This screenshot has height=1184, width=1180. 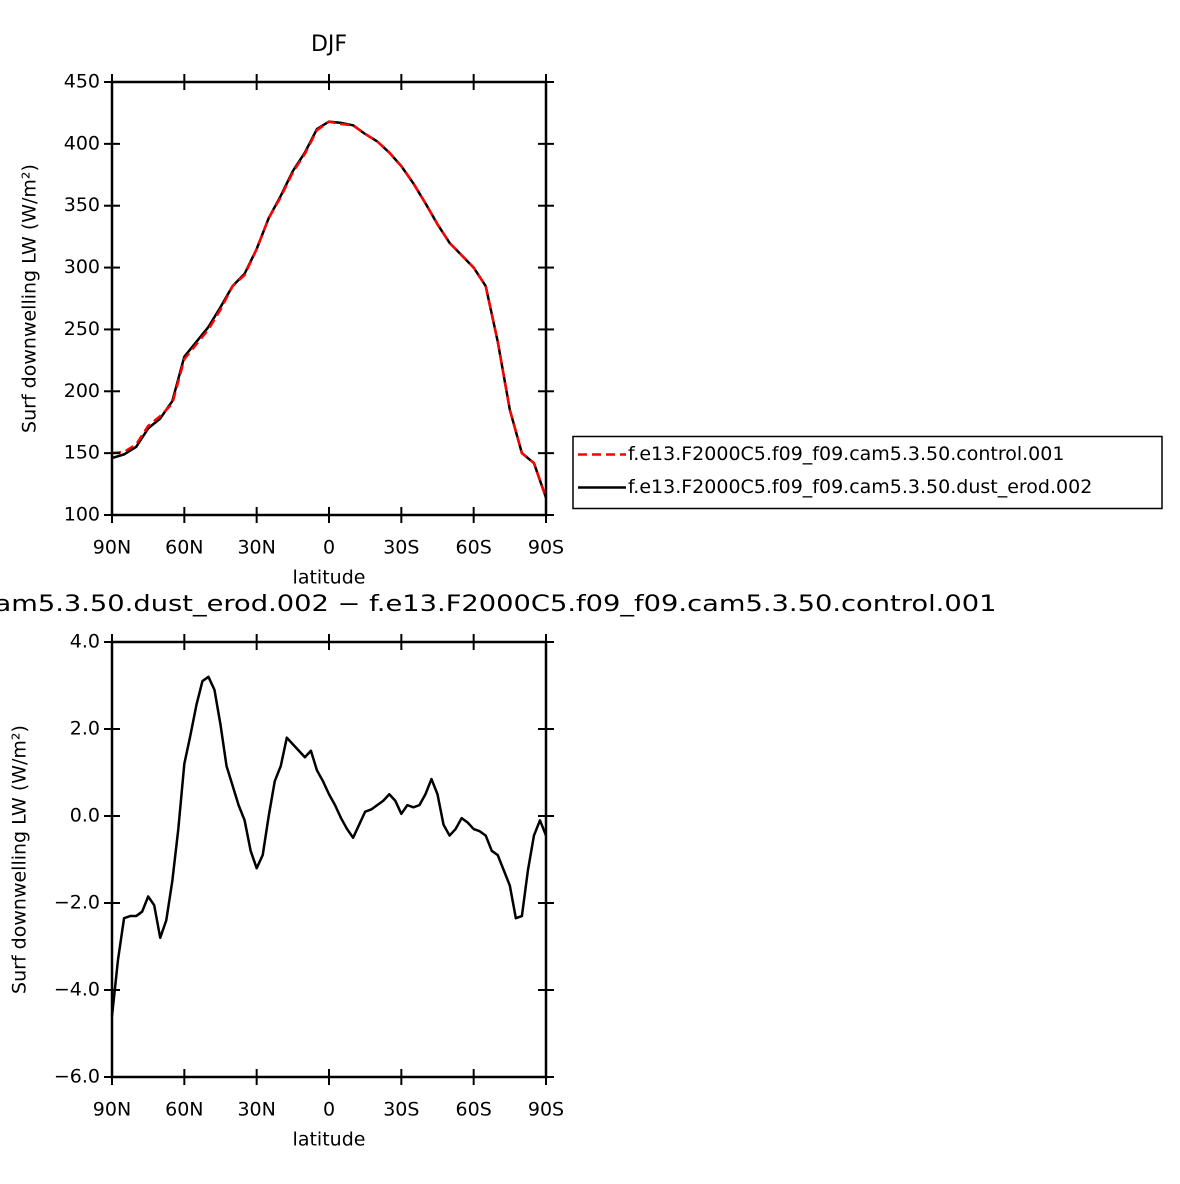 I want to click on chart-title: DJF, so click(x=329, y=44).